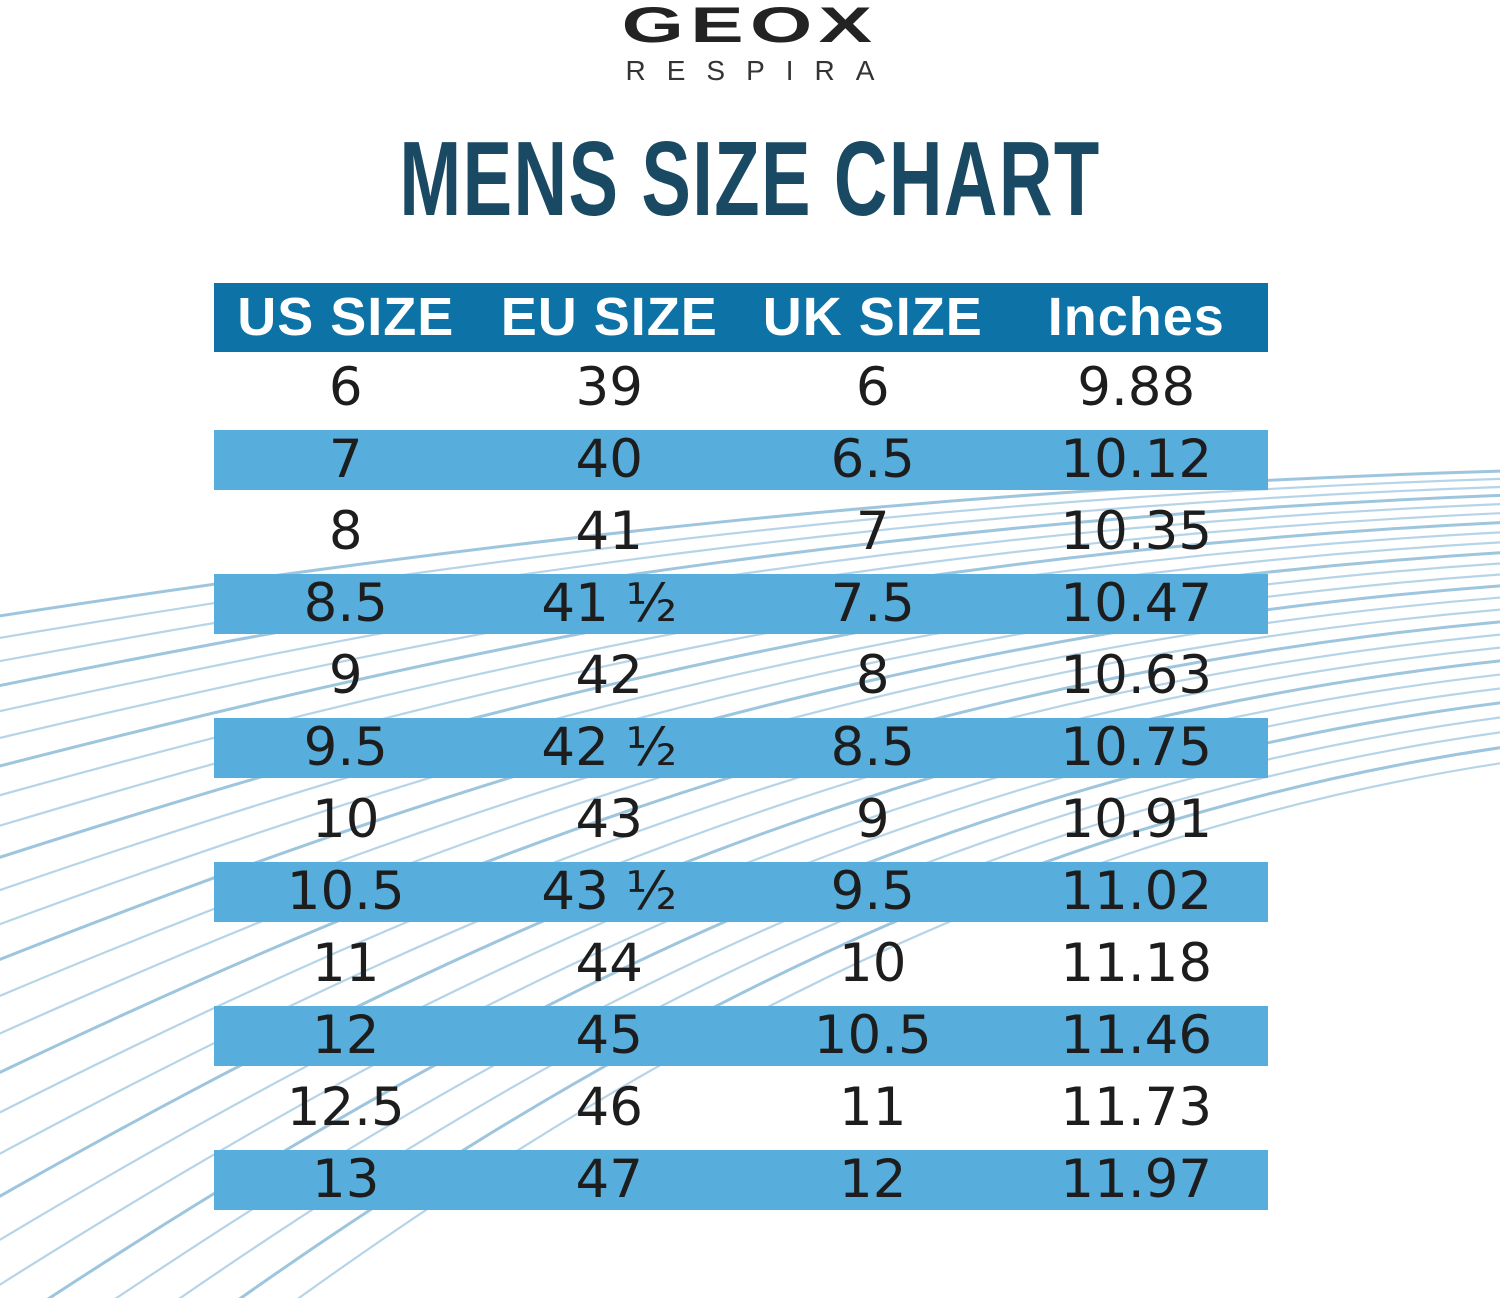 The width and height of the screenshot is (1500, 1298). What do you see at coordinates (609, 1179) in the screenshot?
I see `table-cell: 47` at bounding box center [609, 1179].